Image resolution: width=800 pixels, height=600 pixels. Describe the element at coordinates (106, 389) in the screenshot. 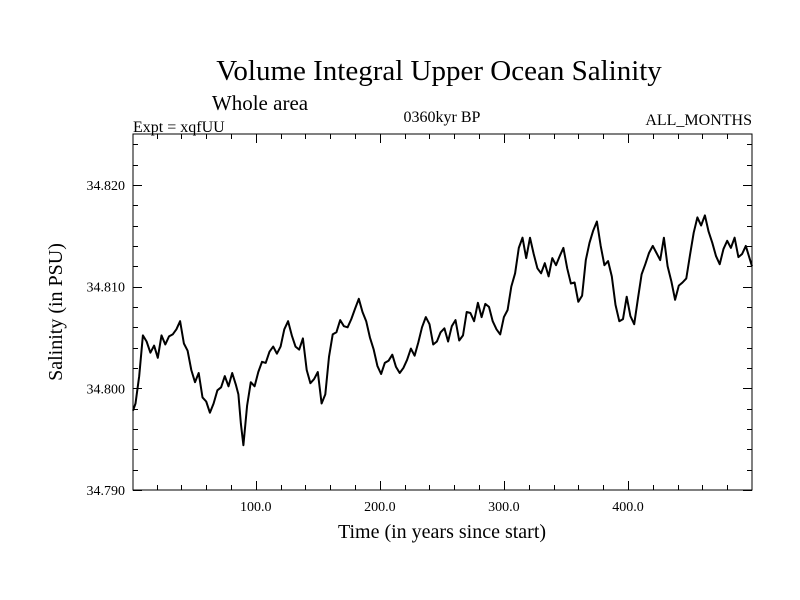

I see `y-tick-label: 34.800` at that location.